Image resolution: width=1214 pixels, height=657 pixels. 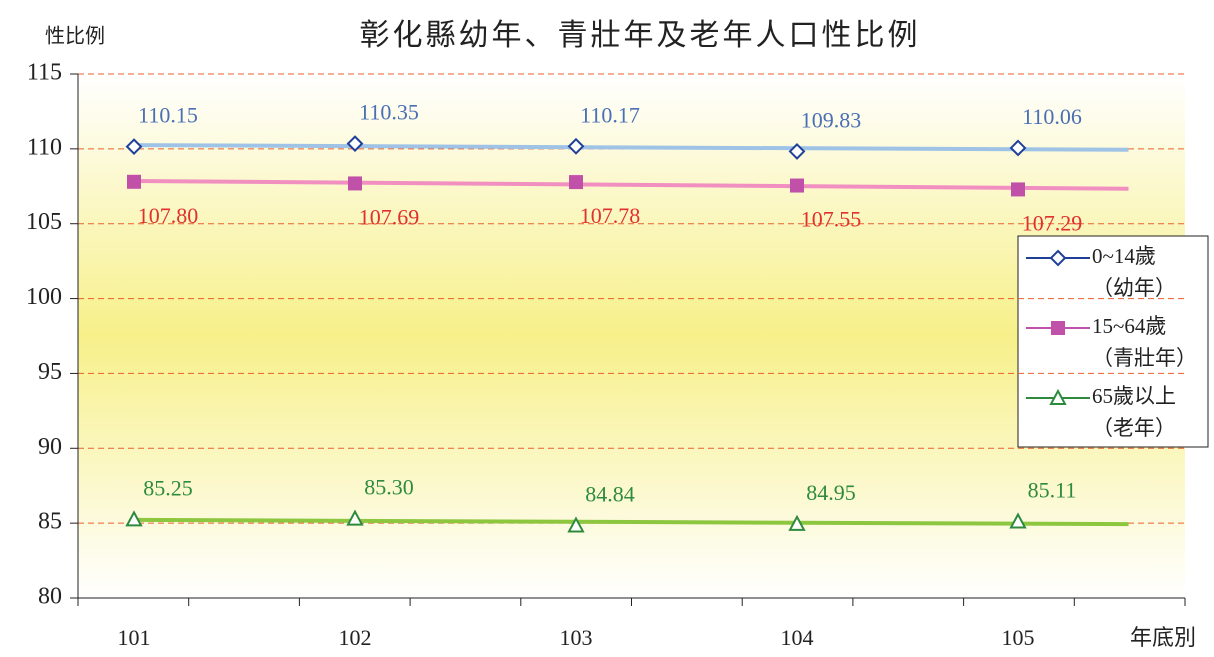 What do you see at coordinates (831, 119) in the screenshot?
I see `data-label: 109.83` at bounding box center [831, 119].